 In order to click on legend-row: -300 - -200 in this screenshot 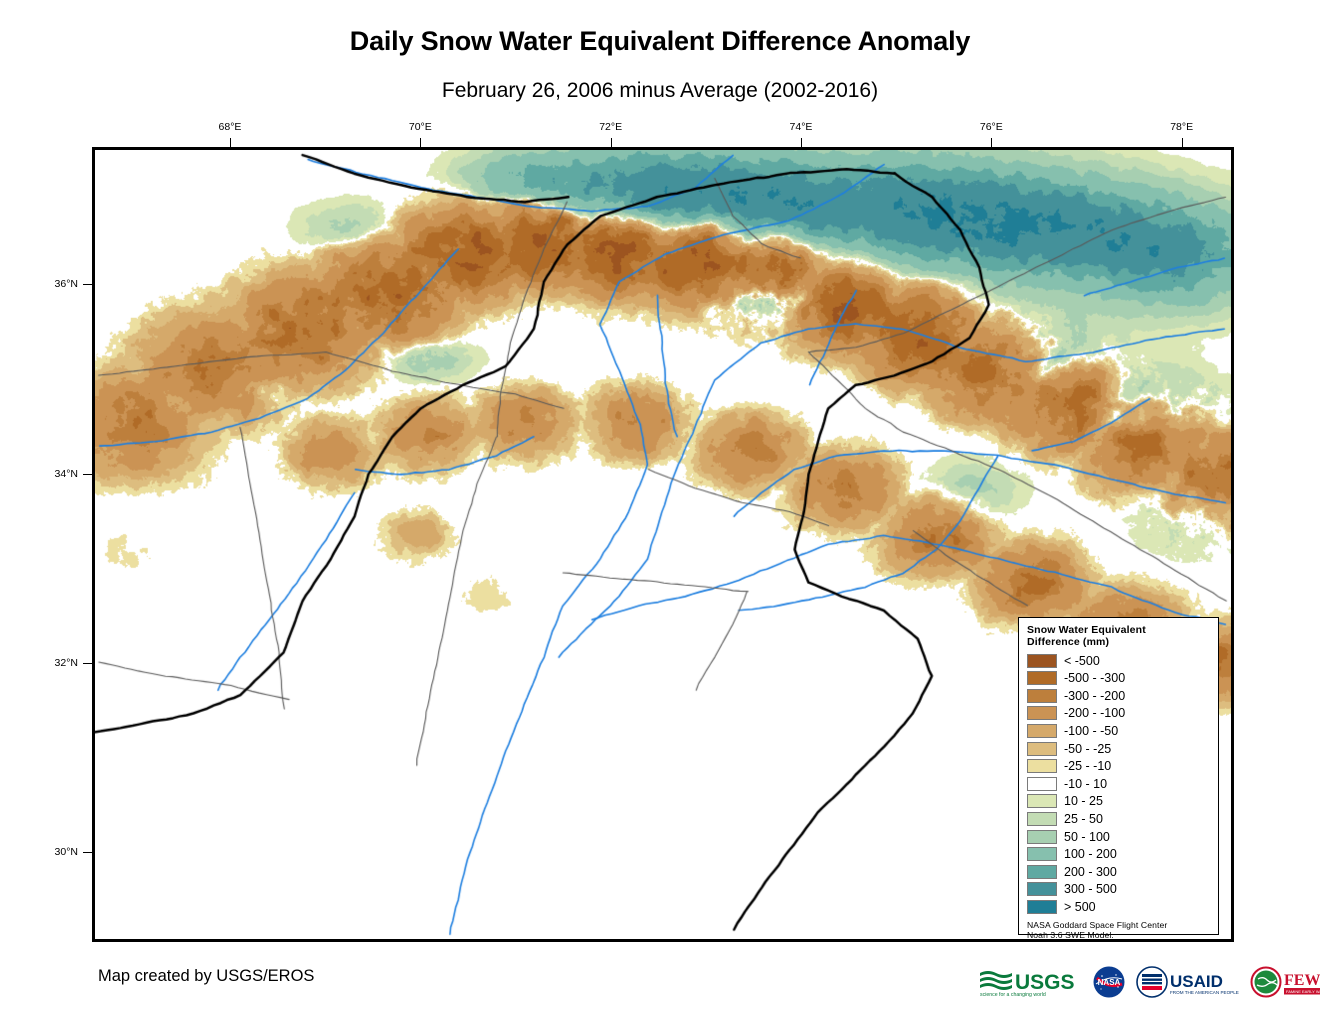, I will do `click(1119, 696)`.